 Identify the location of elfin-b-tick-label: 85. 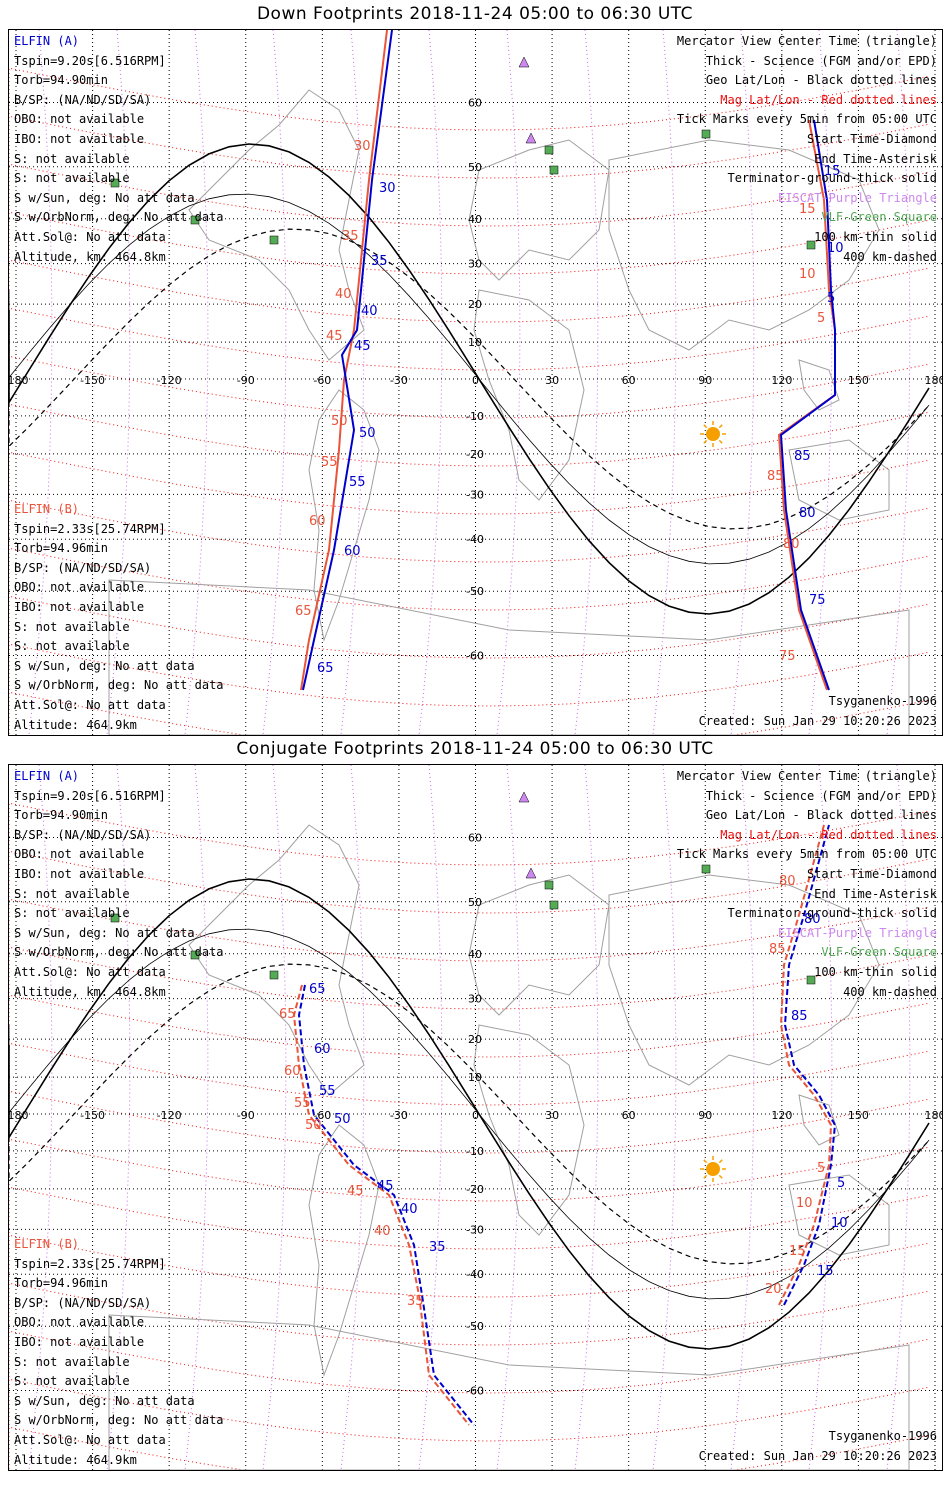
(775, 476).